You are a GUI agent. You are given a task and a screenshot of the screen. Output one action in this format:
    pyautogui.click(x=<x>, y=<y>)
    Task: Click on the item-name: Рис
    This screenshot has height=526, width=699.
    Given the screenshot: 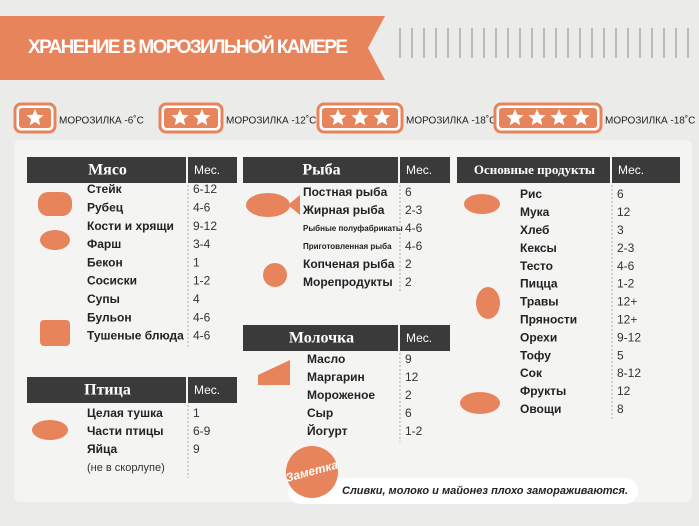 What is the action you would take?
    pyautogui.click(x=531, y=194)
    